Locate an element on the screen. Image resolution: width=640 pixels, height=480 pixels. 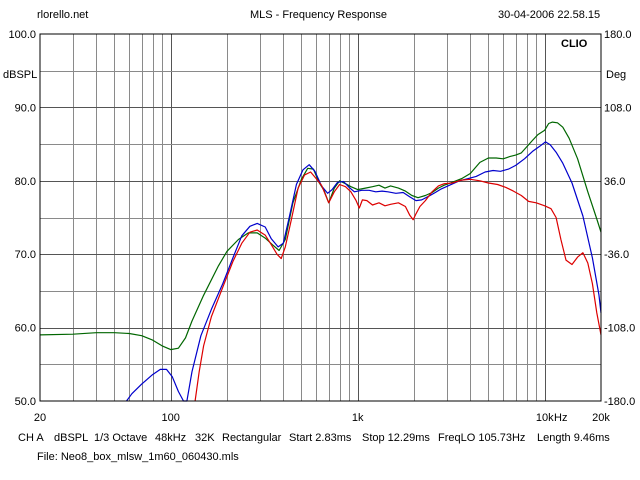
y2-tick-label: -180.0 is located at coordinates (619, 402).